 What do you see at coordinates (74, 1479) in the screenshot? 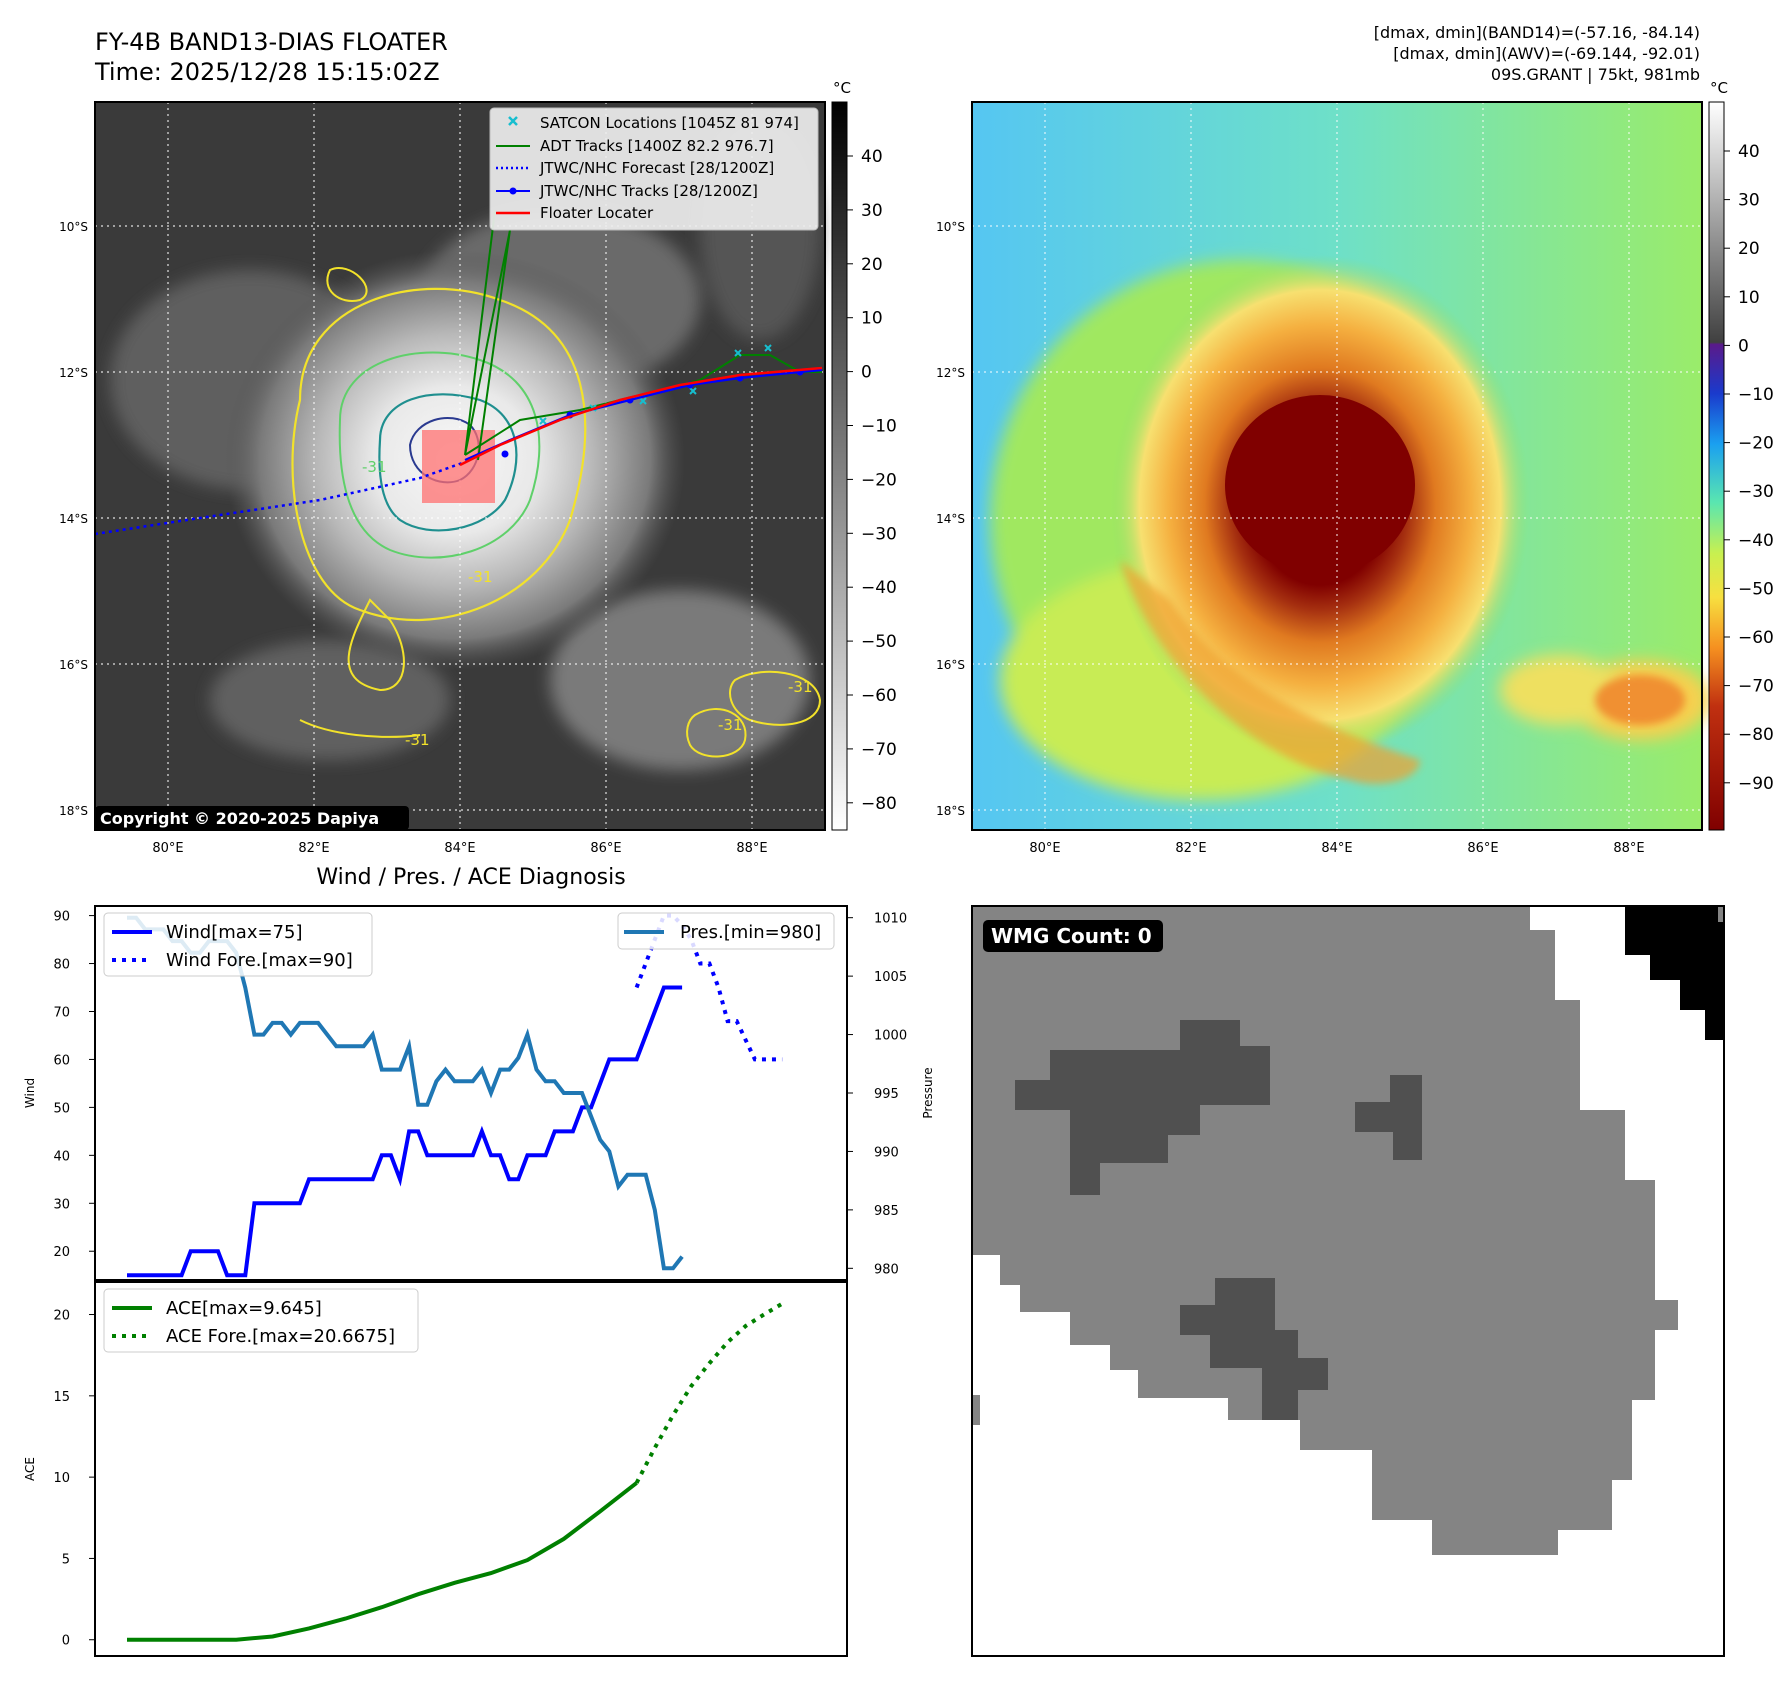
I see `ace-axis-ticks: 20 15 10 5 0` at bounding box center [74, 1479].